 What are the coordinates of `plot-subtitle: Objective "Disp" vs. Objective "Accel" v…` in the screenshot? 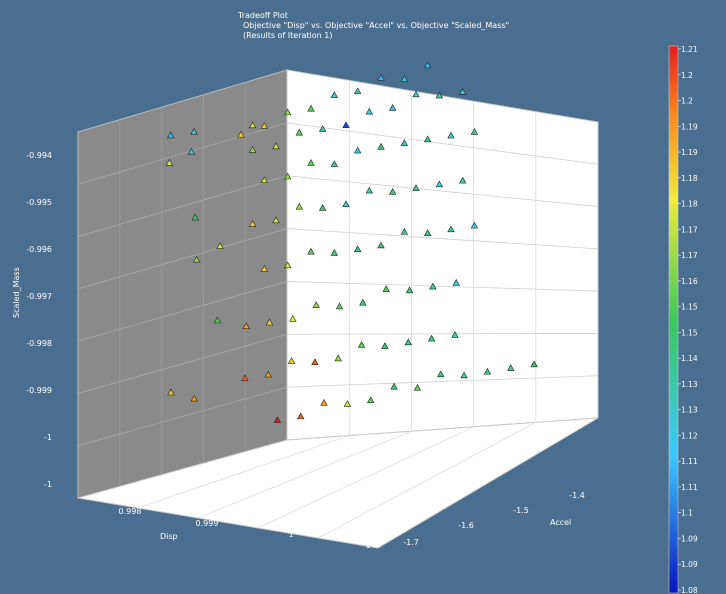 It's located at (376, 25).